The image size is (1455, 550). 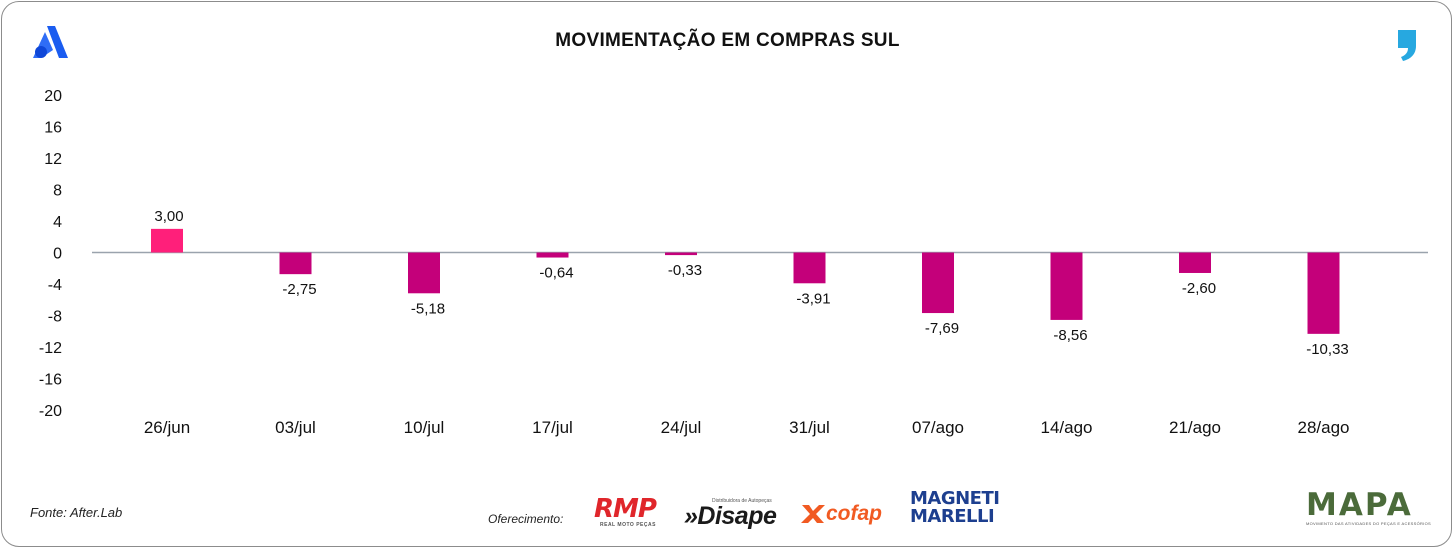 I want to click on rmp-wordmark: RMP, so click(x=625, y=509).